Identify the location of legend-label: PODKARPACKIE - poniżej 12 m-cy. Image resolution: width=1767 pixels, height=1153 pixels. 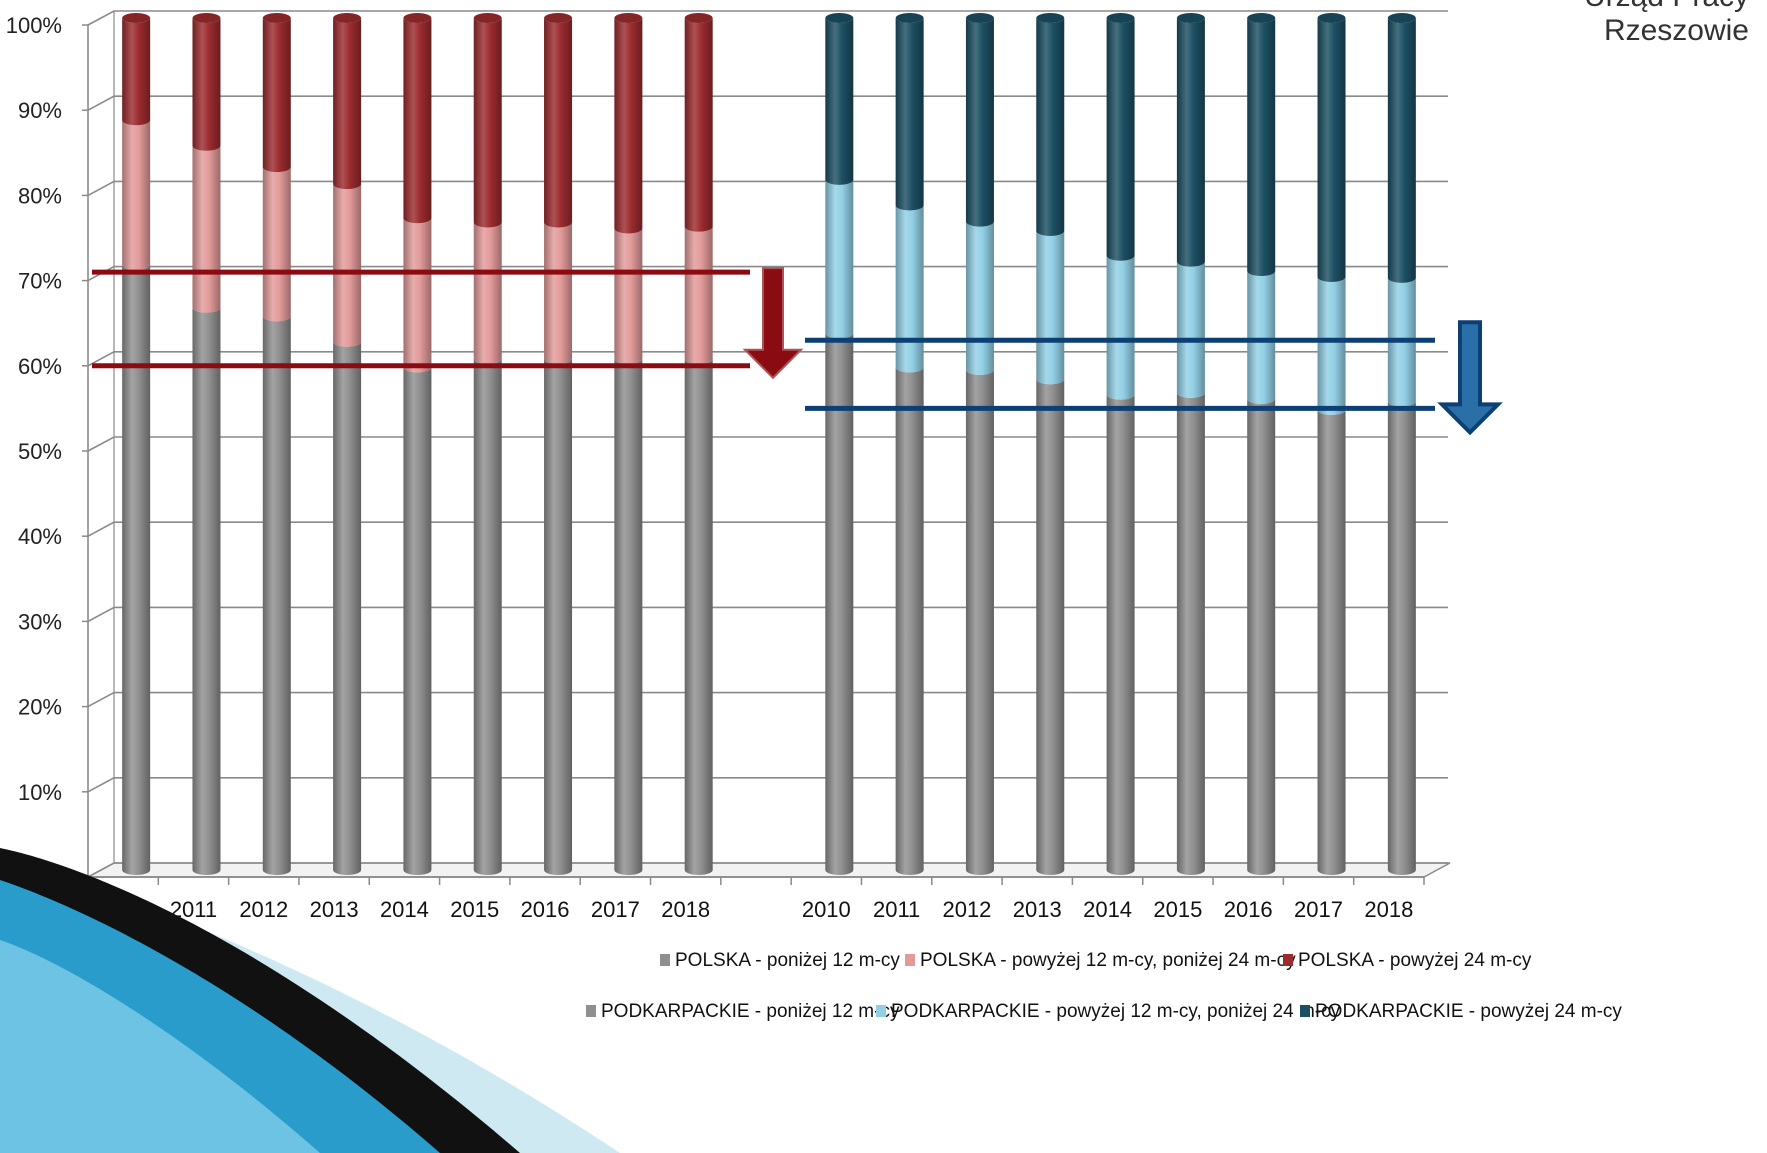
(750, 1011).